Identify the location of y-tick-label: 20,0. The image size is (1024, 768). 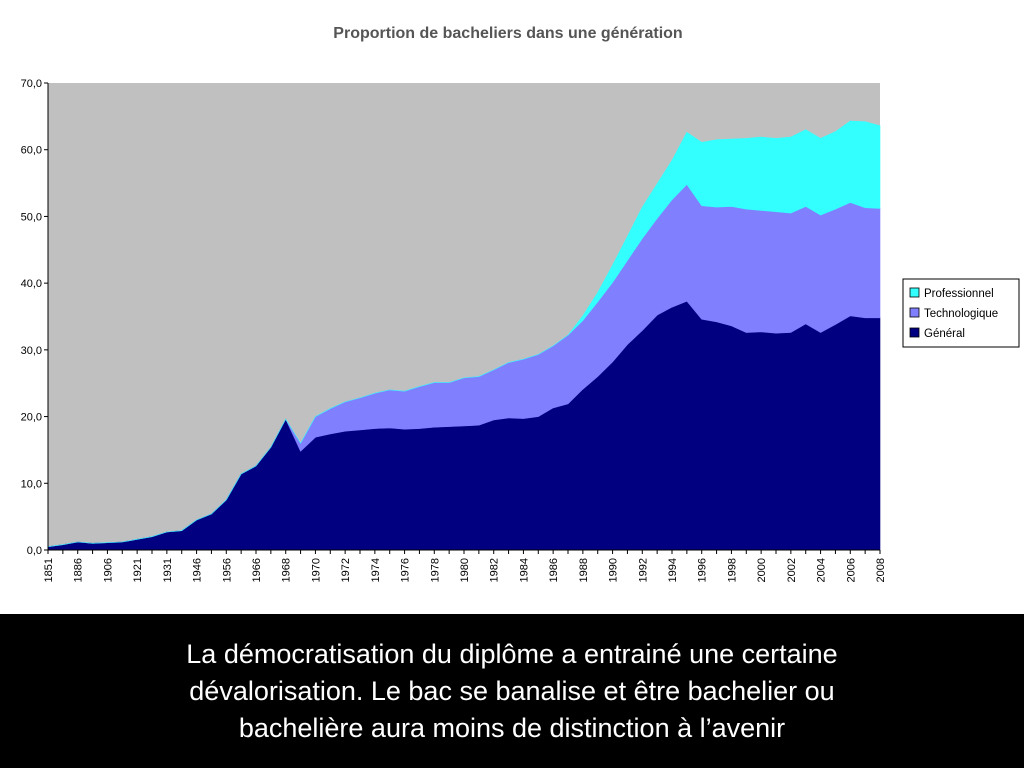
(31, 418).